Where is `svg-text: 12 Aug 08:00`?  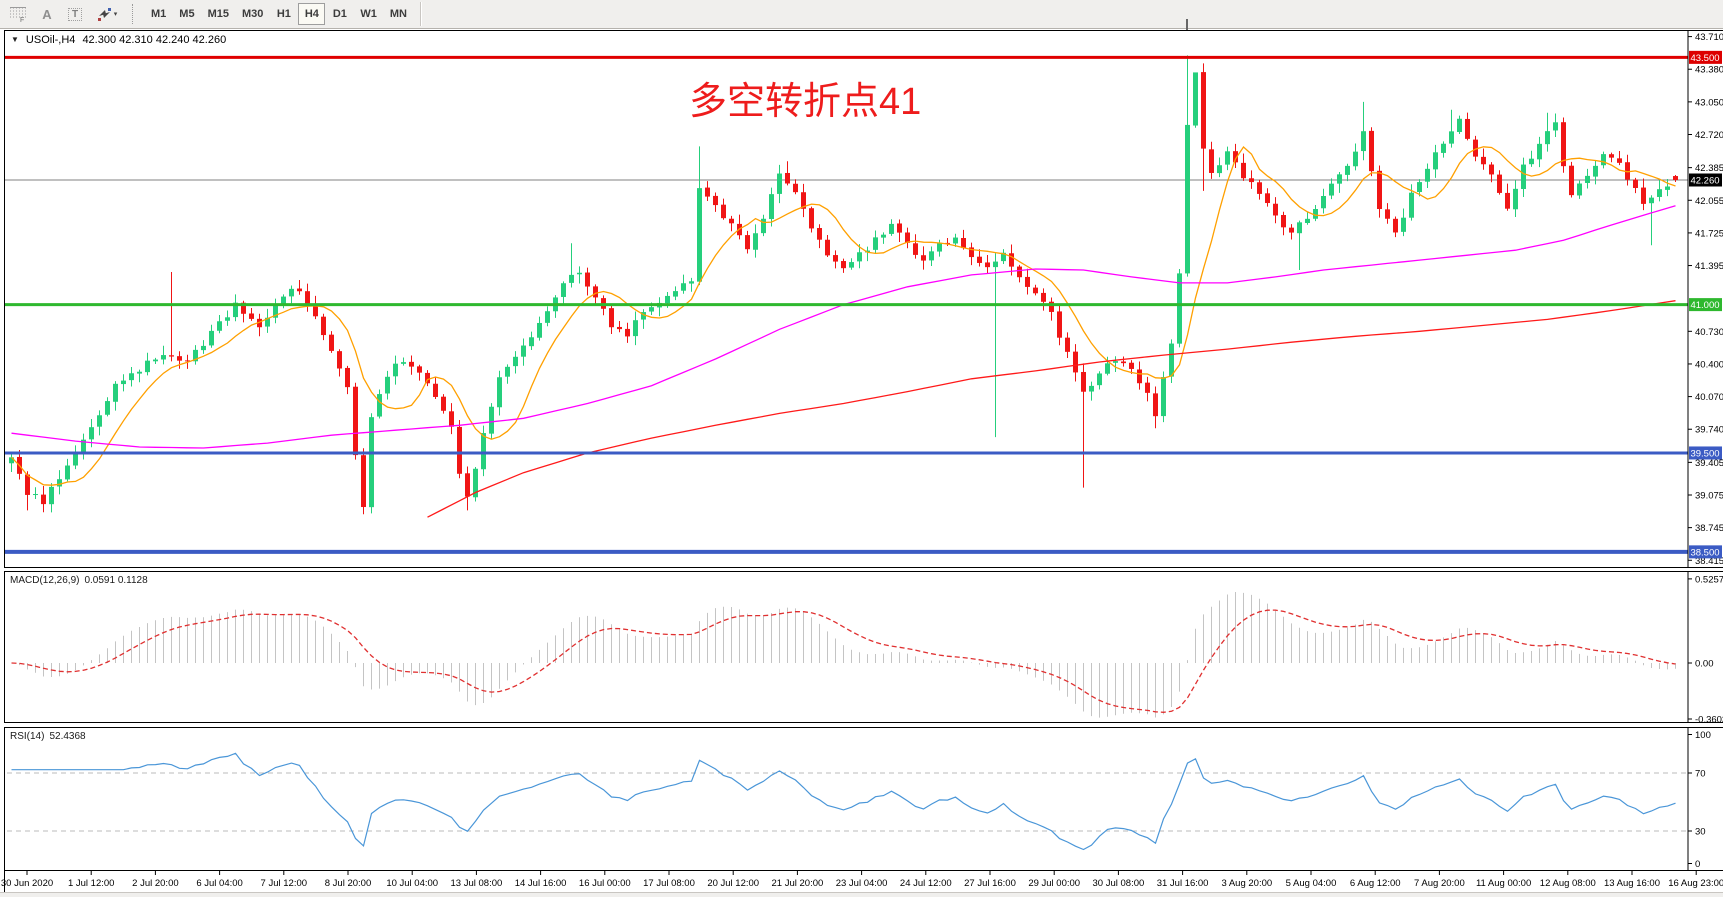
svg-text: 12 Aug 08:00 is located at coordinates (1568, 883).